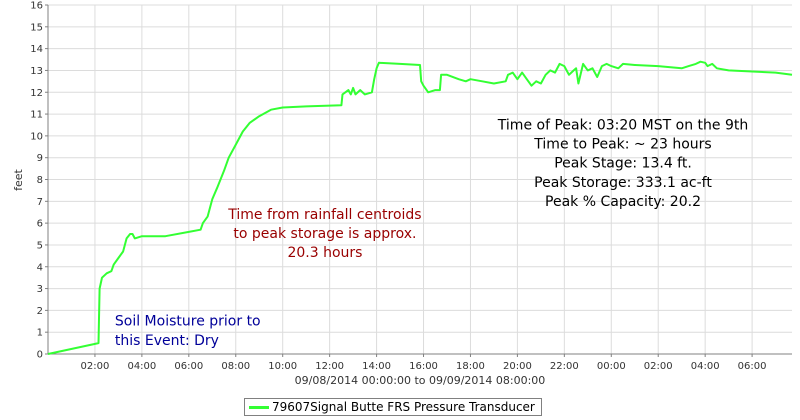  What do you see at coordinates (259, 407) in the screenshot?
I see `legend-swatch` at bounding box center [259, 407].